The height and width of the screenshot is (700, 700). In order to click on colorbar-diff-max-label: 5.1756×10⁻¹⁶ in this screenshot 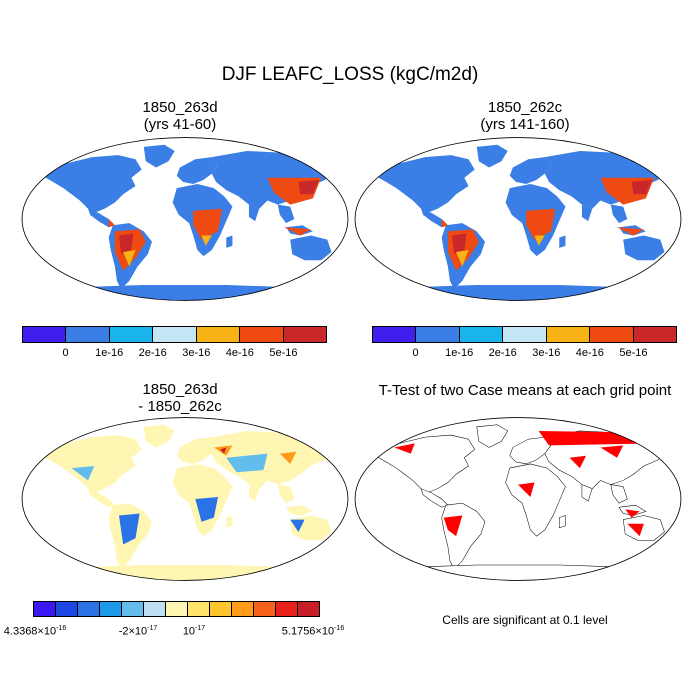, I will do `click(313, 631)`.